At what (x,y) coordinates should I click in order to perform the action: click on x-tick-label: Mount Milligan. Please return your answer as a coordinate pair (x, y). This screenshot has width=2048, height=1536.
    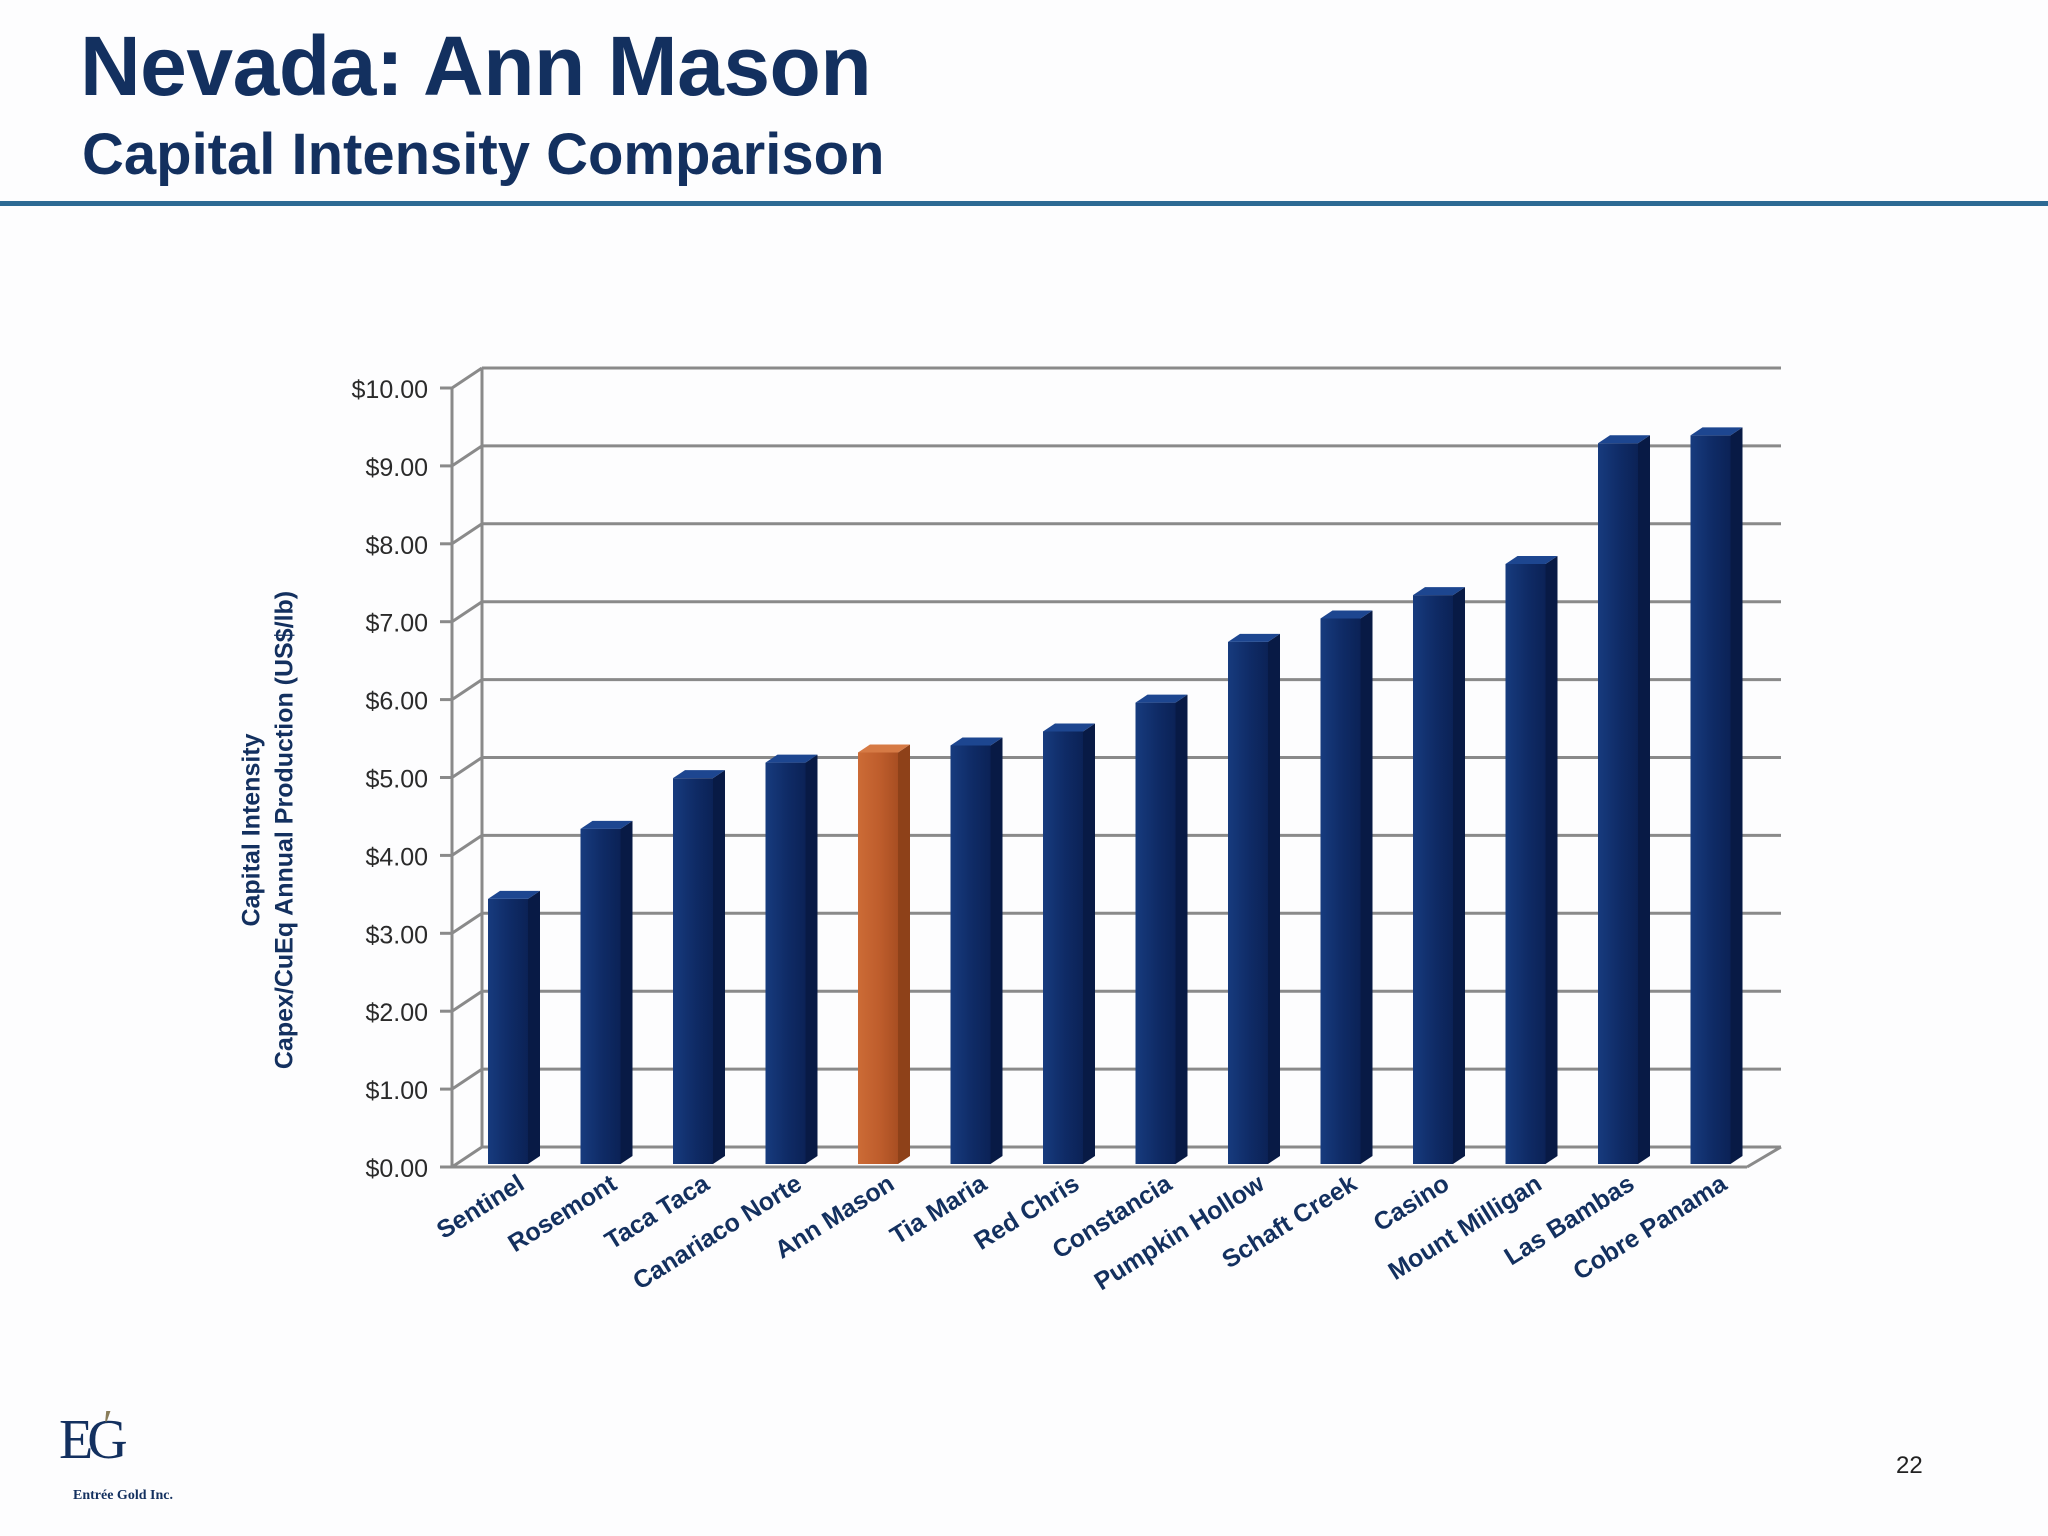
    Looking at the image, I should click on (1464, 1227).